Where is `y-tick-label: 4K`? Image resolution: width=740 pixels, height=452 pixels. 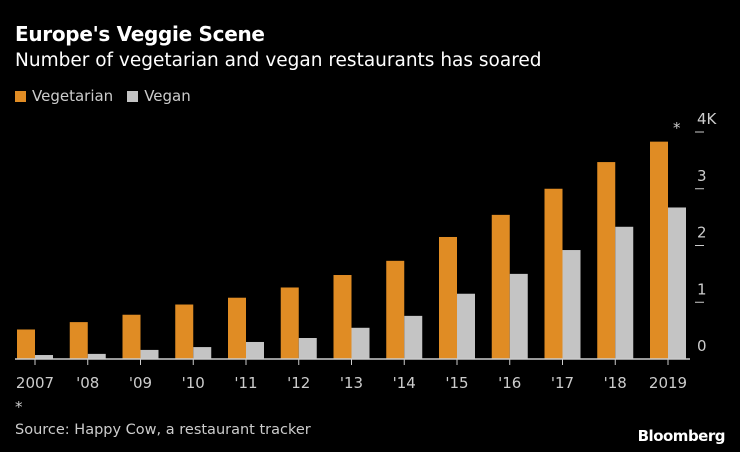
y-tick-label: 4K is located at coordinates (707, 119).